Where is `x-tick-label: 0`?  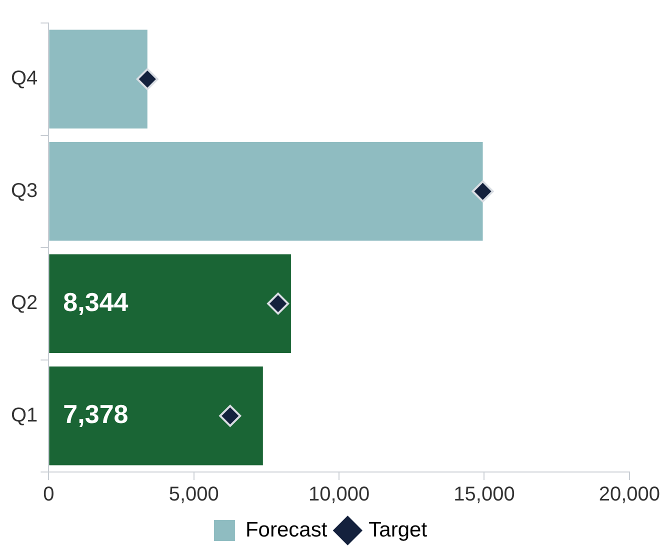 x-tick-label: 0 is located at coordinates (48, 495).